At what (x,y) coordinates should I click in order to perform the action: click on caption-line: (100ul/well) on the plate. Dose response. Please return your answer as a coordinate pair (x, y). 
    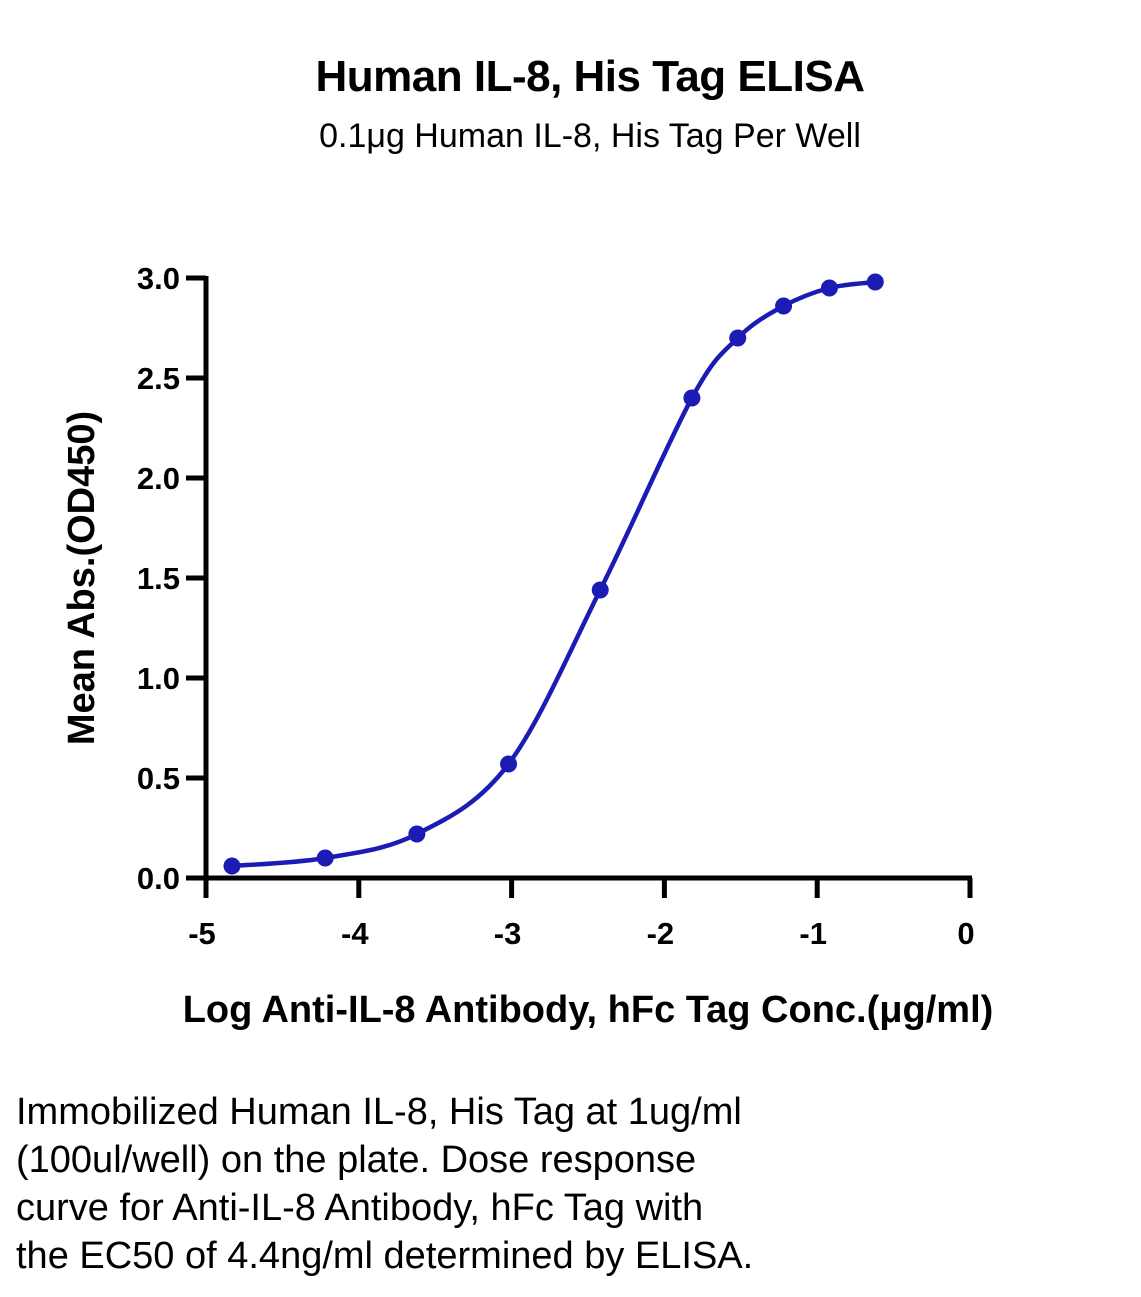
    Looking at the image, I should click on (356, 1160).